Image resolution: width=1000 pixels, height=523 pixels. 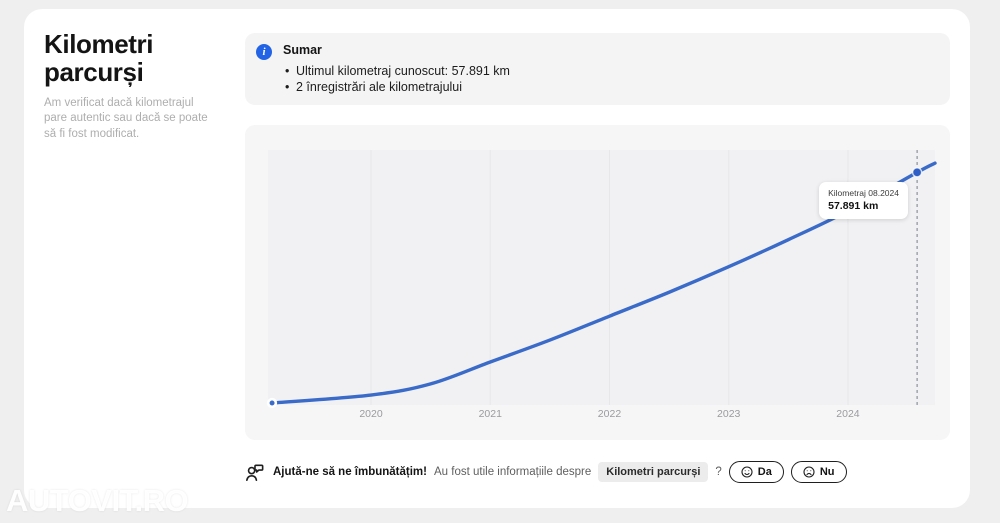 What do you see at coordinates (747, 472) in the screenshot?
I see `smiley-icon` at bounding box center [747, 472].